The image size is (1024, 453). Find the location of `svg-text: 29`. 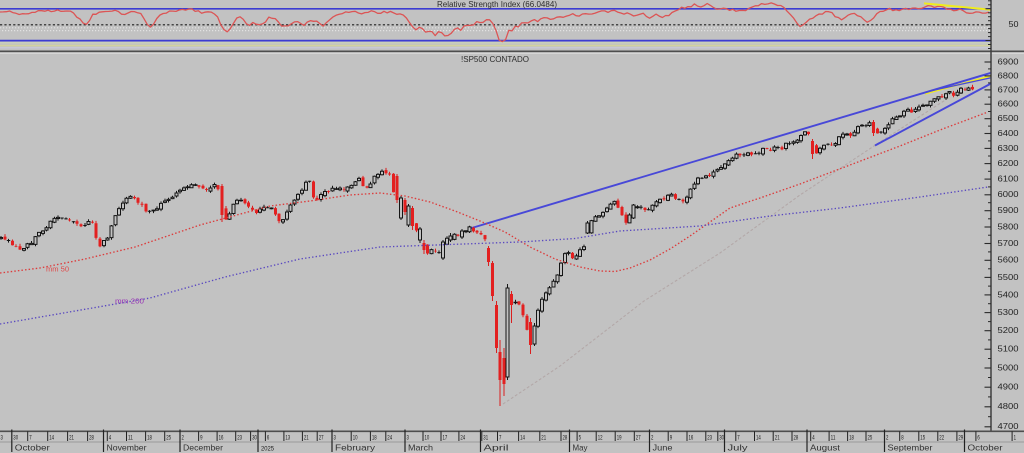

svg-text: 29 is located at coordinates (960, 437).